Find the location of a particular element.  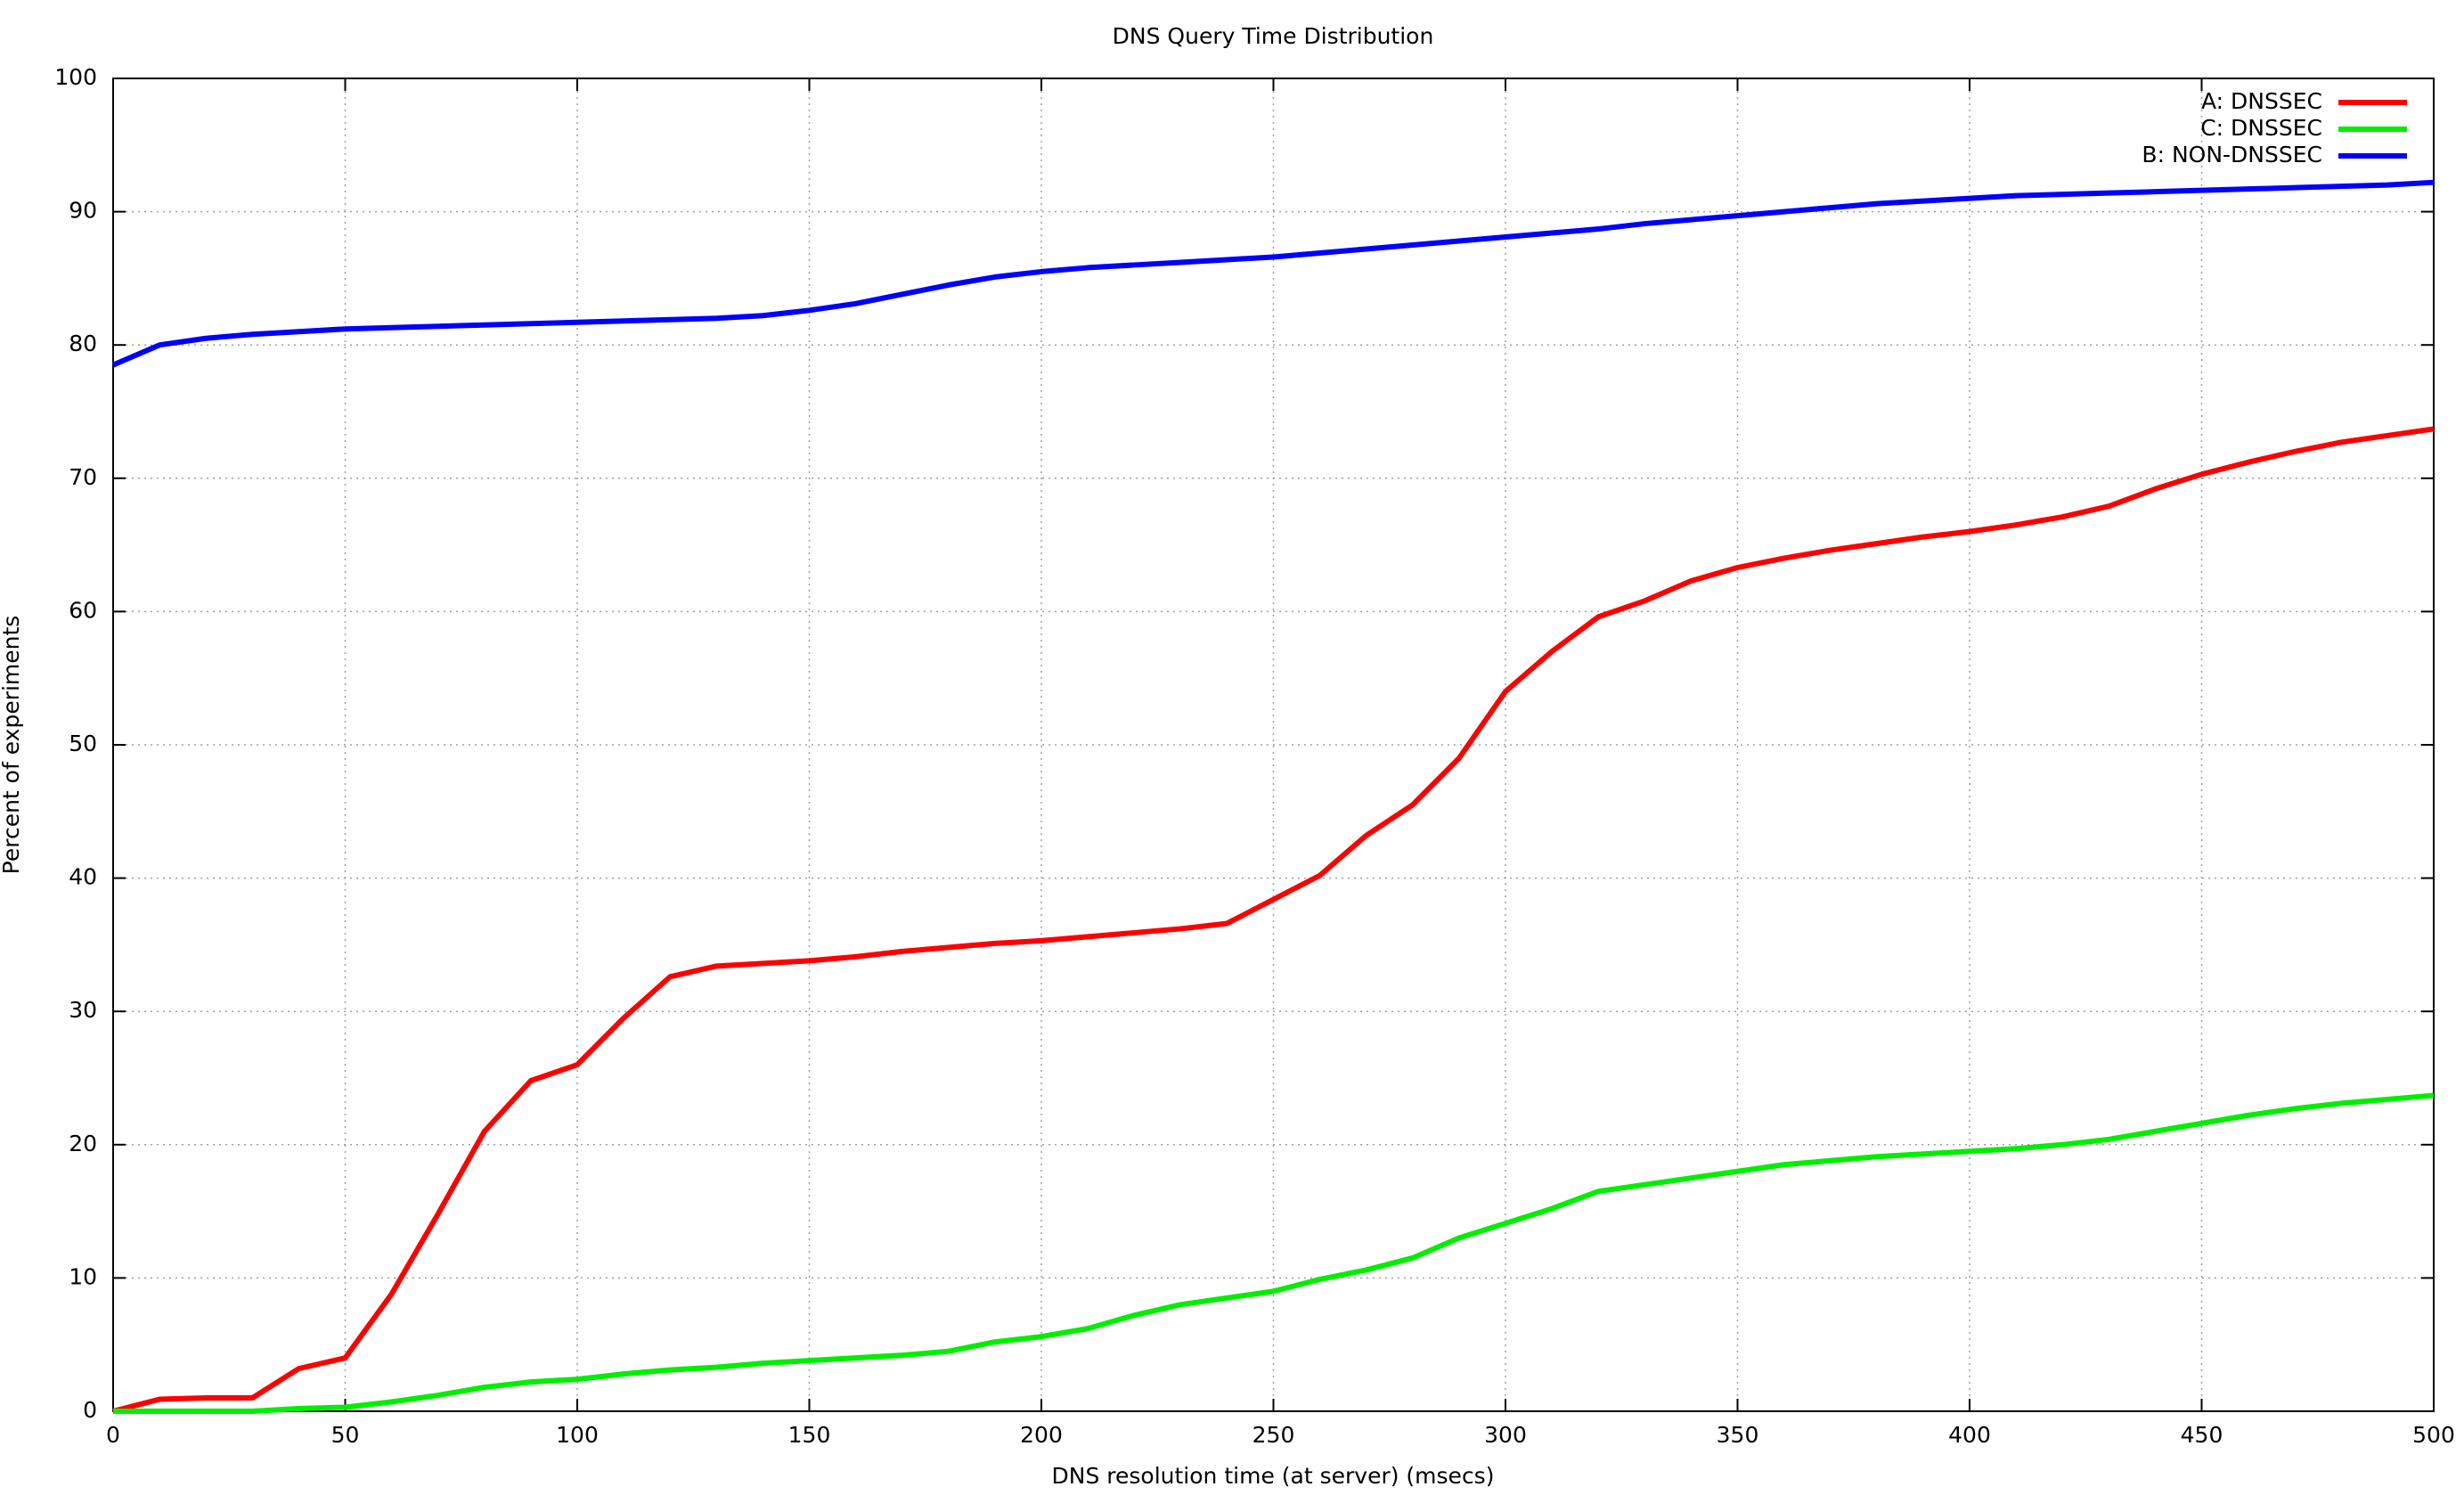

chart-title: DNS Query Time Distribution is located at coordinates (1274, 36).